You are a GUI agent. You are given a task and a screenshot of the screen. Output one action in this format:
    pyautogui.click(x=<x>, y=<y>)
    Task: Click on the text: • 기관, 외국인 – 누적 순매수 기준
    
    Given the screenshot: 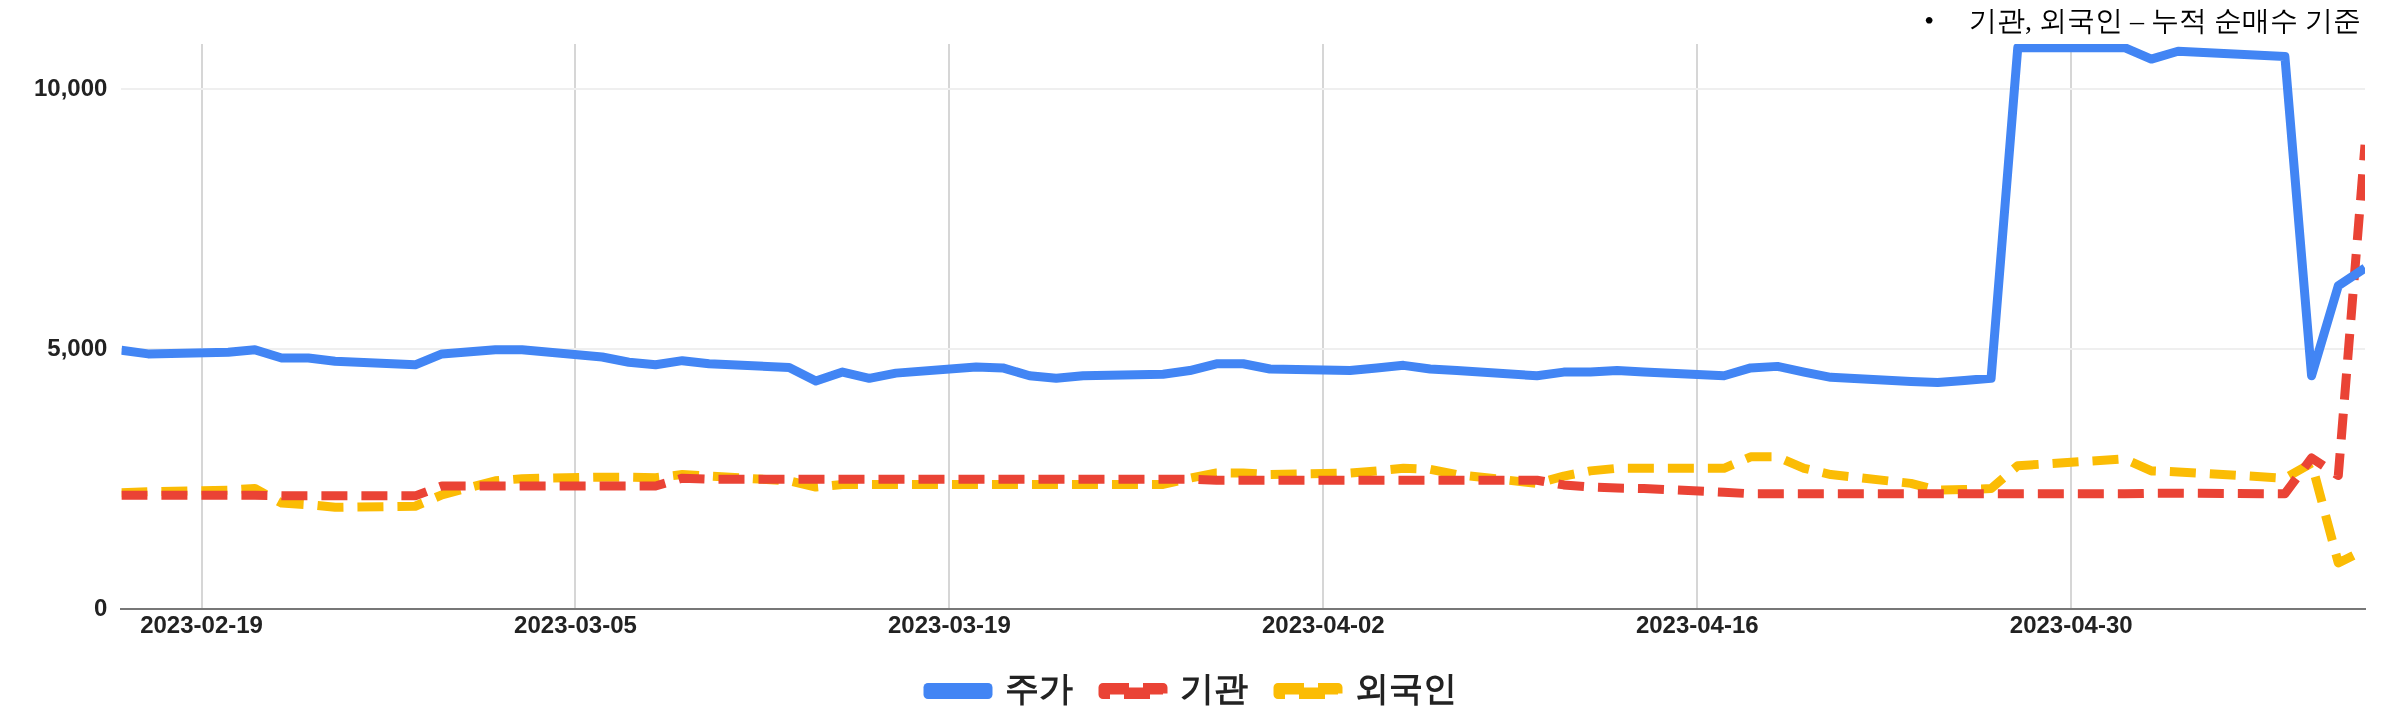 What is the action you would take?
    pyautogui.click(x=2142, y=21)
    